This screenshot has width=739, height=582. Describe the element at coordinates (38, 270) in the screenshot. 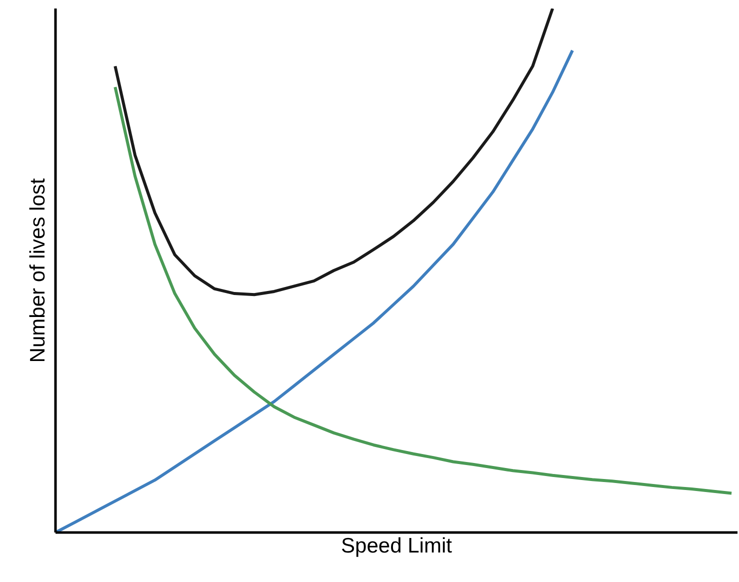

I see `y-axis-title: Number of lives lost` at that location.